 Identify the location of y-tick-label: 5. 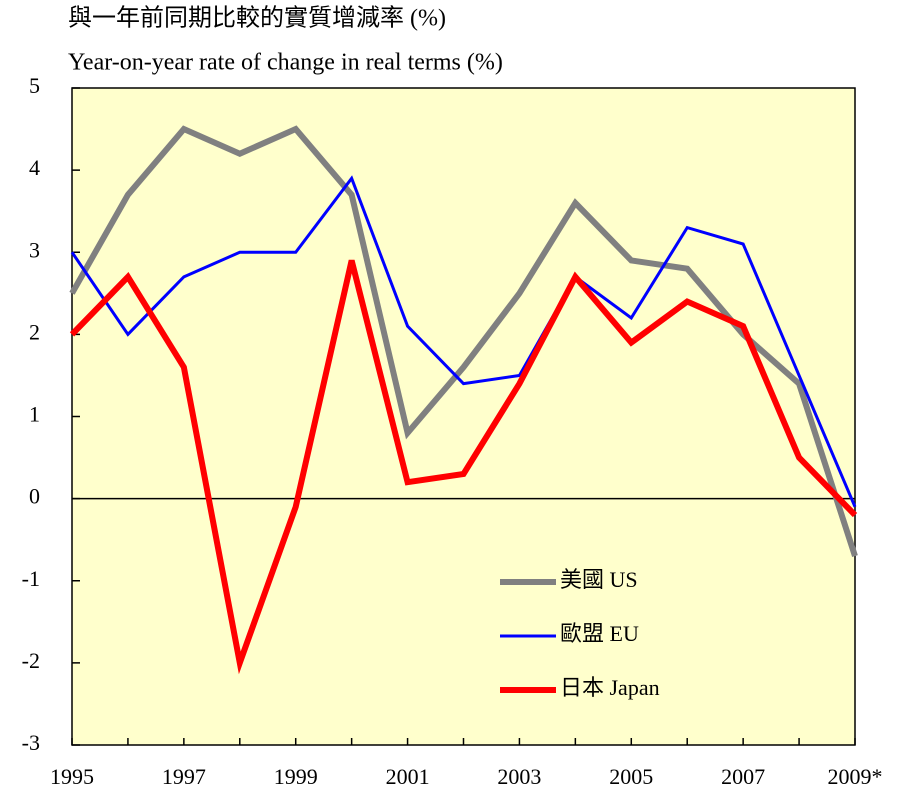
(34, 85).